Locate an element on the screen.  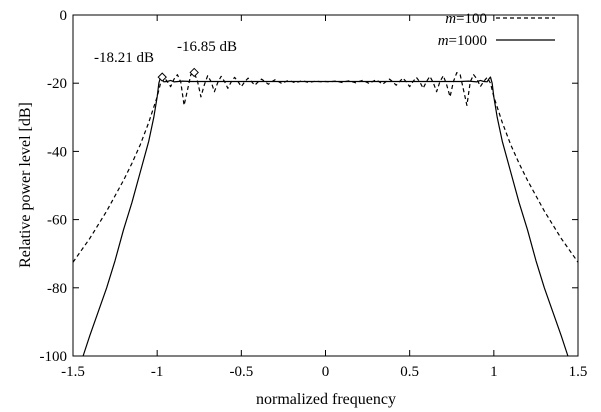
y-axis-label: Relative power level [dB] is located at coordinates (25, 185).